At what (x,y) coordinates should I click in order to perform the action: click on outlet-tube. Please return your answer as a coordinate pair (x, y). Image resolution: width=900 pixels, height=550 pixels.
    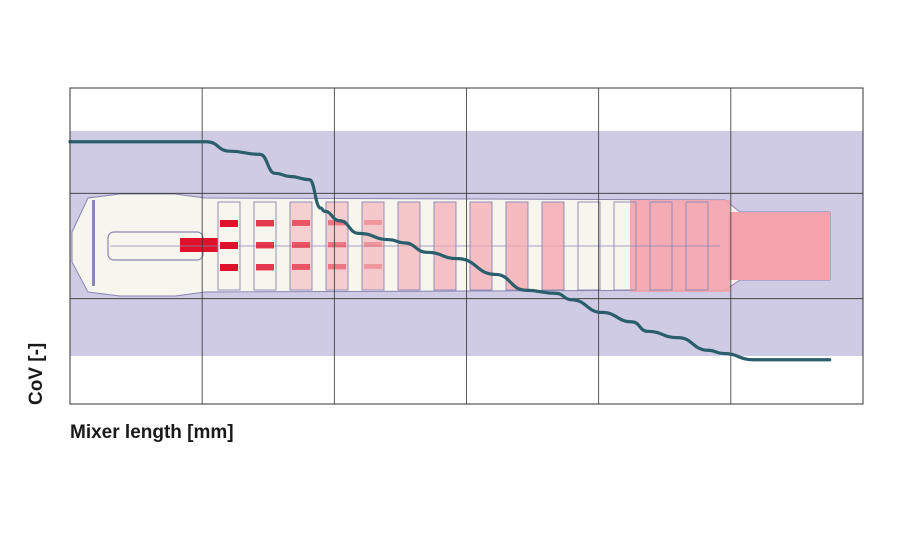
    Looking at the image, I should click on (779, 246).